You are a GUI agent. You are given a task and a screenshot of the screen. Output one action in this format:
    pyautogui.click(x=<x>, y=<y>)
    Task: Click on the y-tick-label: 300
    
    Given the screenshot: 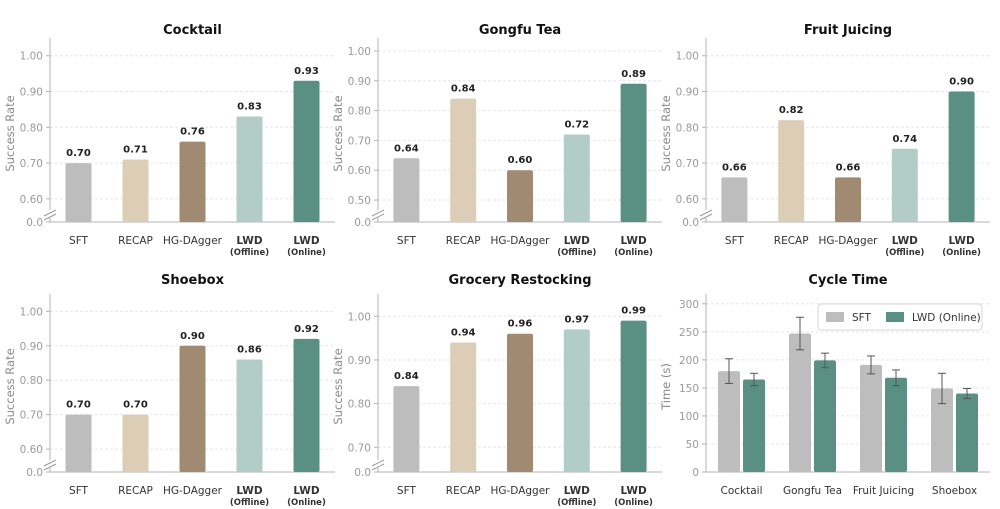 What is the action you would take?
    pyautogui.click(x=689, y=305)
    